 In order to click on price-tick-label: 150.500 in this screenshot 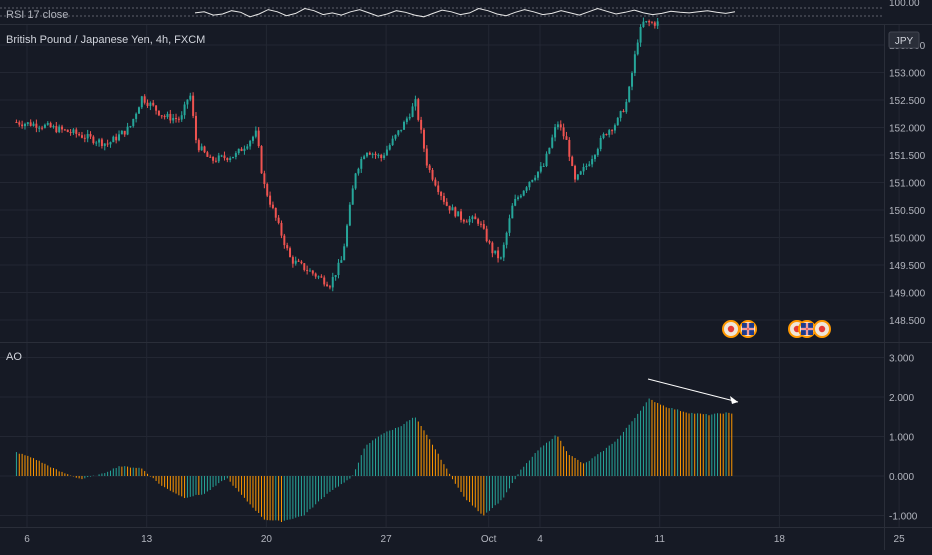, I will do `click(907, 211)`.